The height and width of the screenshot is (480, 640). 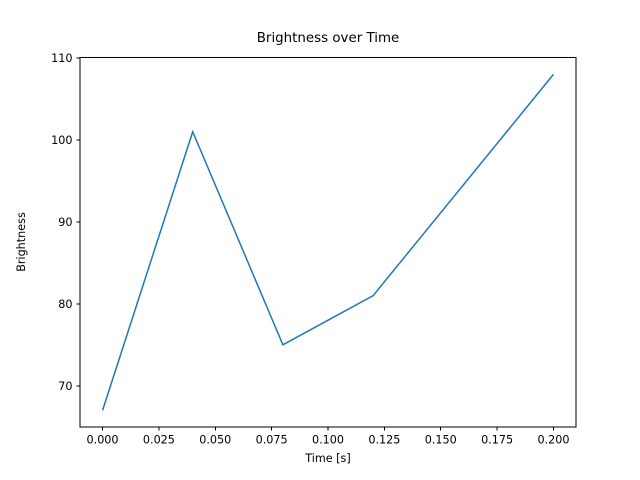 I want to click on x-tick-label: 0.000, so click(x=103, y=440).